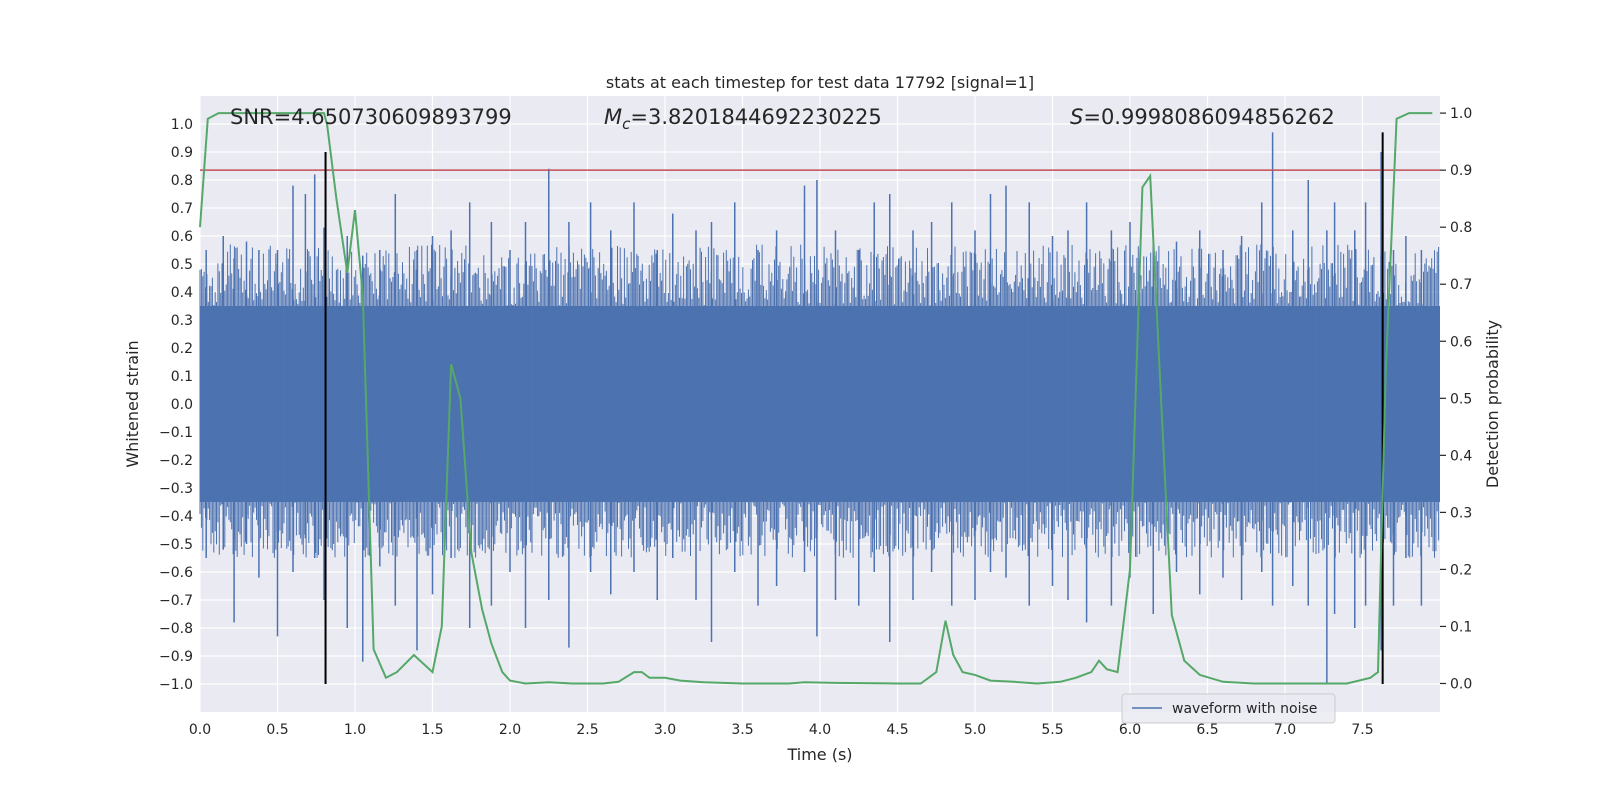 This screenshot has height=800, width=1600. I want to click on x-tick-label: 0.0, so click(200, 730).